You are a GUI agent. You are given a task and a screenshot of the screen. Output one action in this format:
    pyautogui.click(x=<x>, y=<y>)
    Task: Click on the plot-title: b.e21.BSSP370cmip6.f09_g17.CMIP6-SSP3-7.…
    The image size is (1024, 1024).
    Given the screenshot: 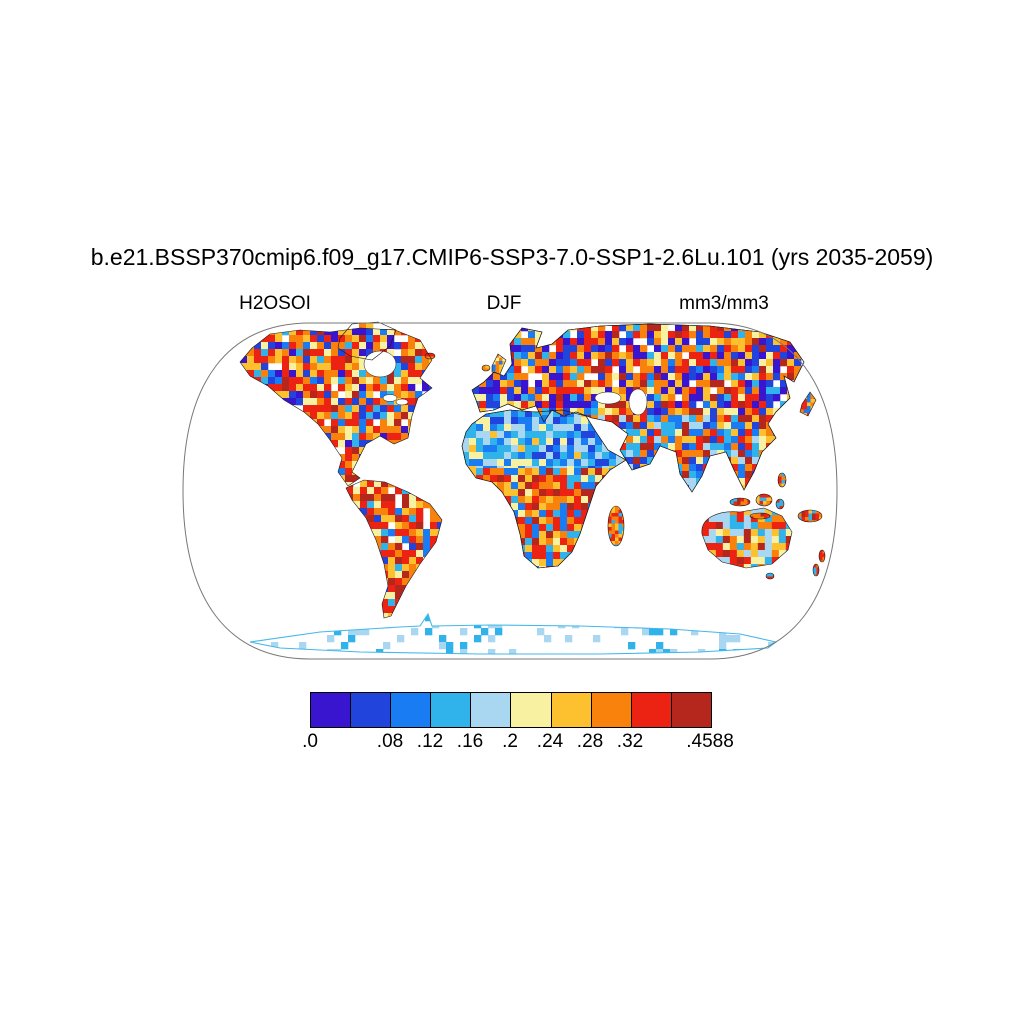 What is the action you would take?
    pyautogui.click(x=512, y=257)
    